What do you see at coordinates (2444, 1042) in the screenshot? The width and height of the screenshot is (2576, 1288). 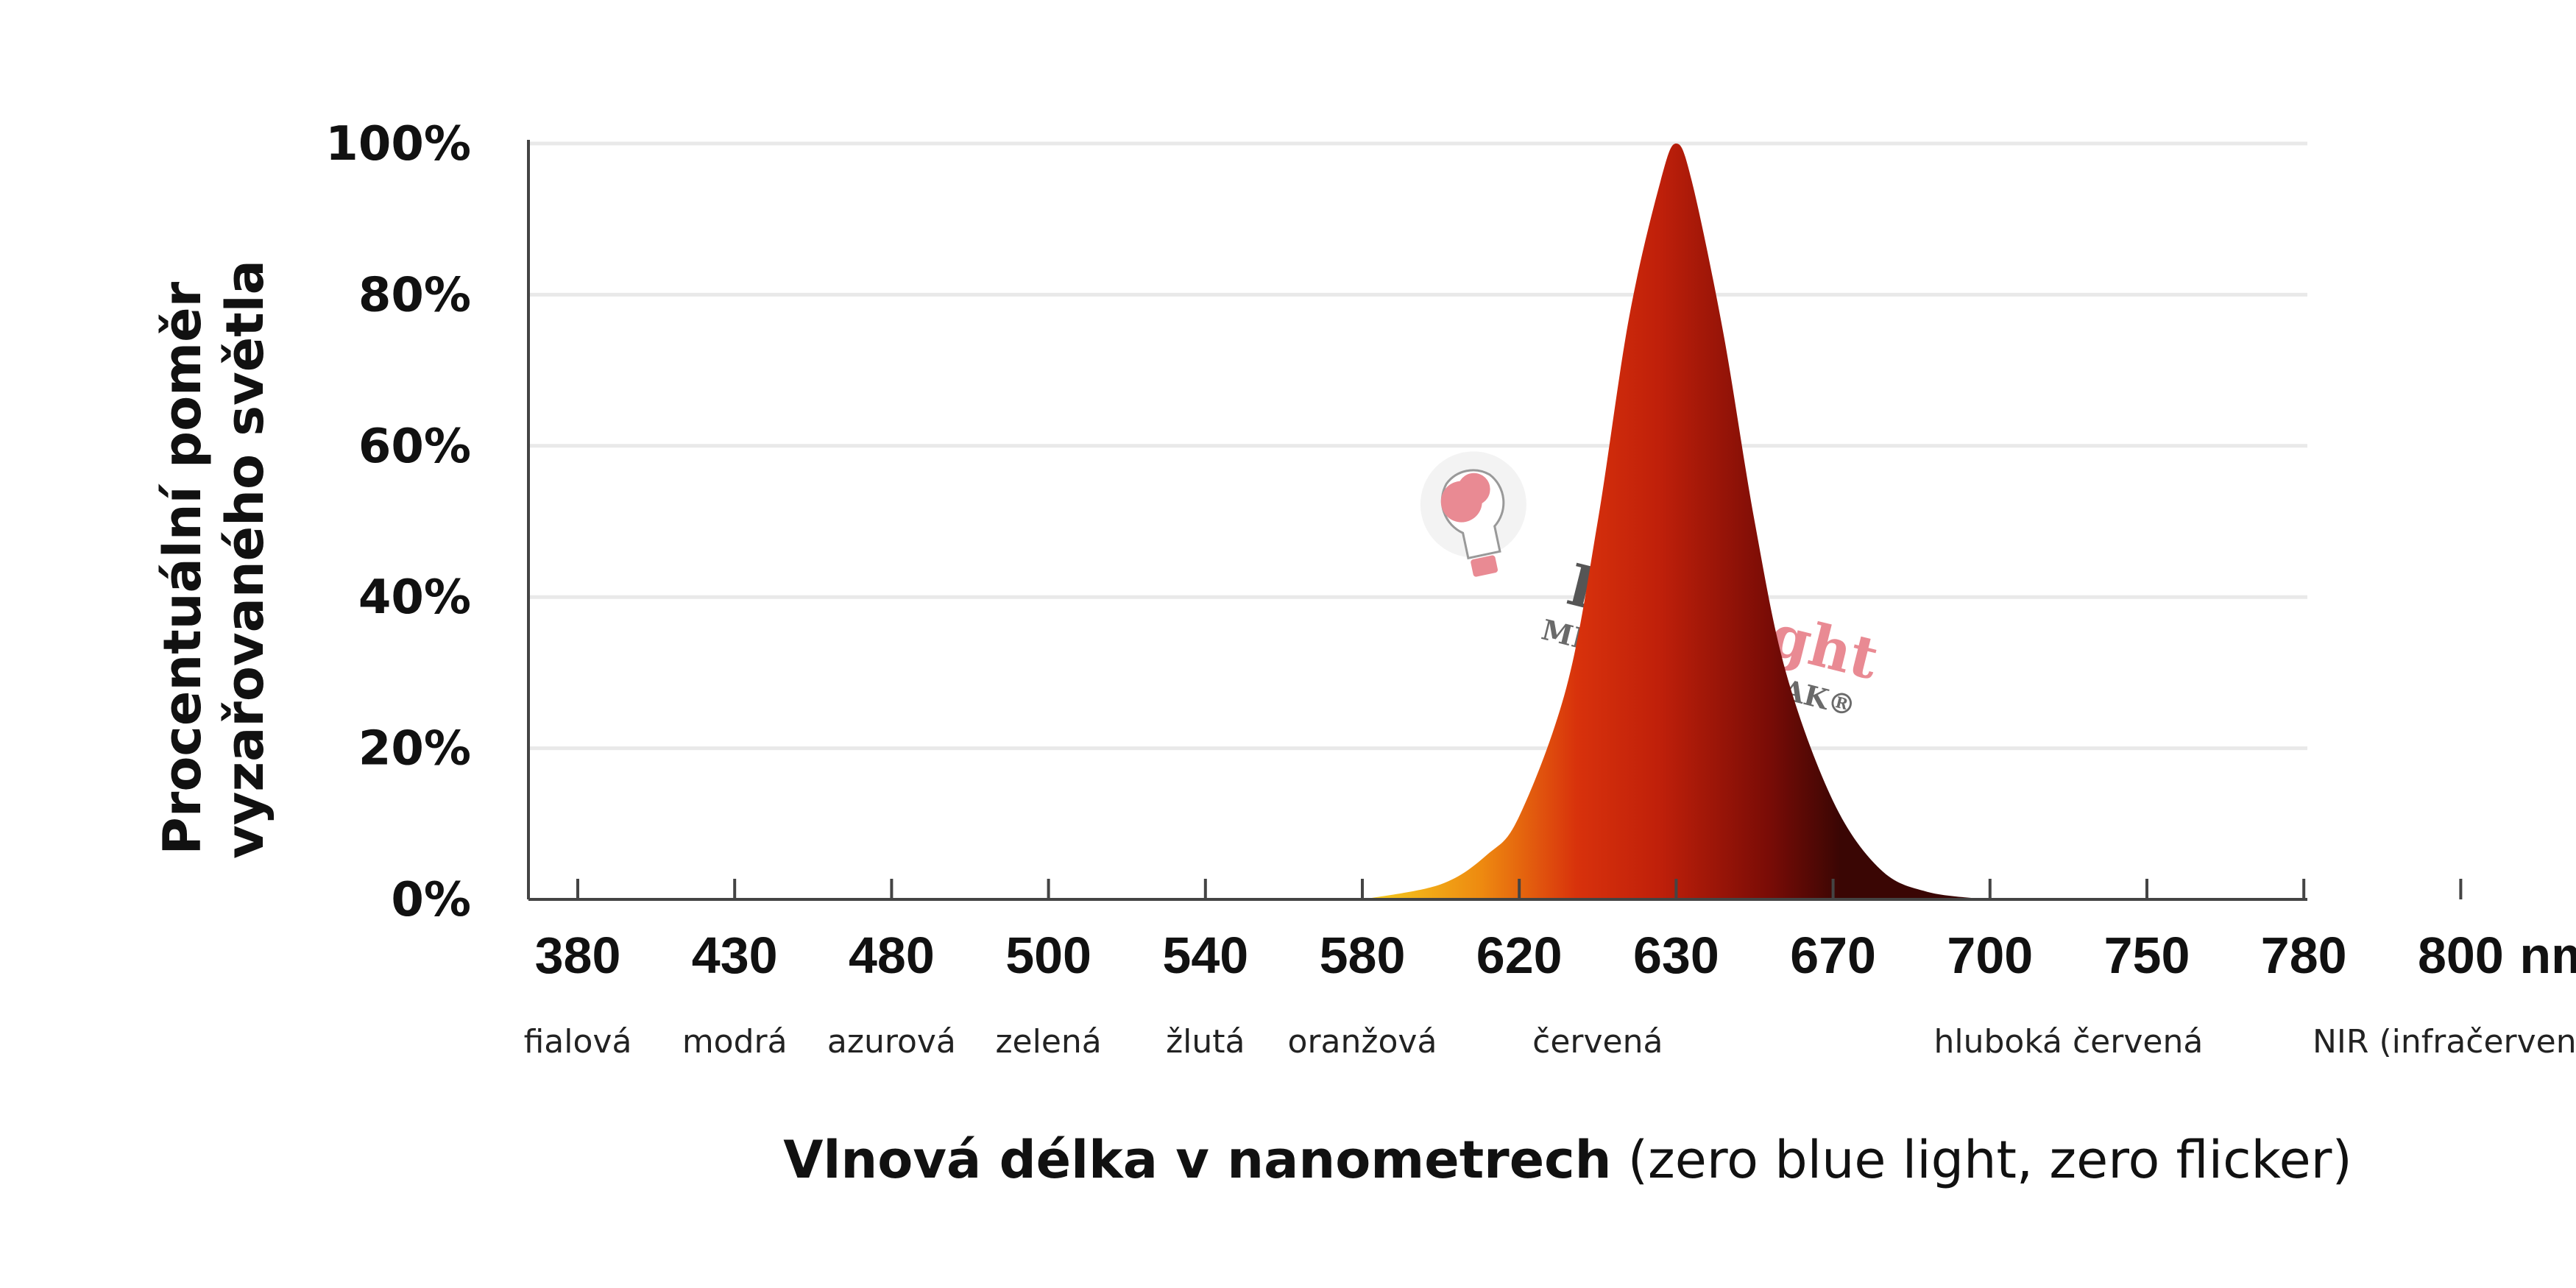 I see `color-band-label: NIR (infračervená)` at bounding box center [2444, 1042].